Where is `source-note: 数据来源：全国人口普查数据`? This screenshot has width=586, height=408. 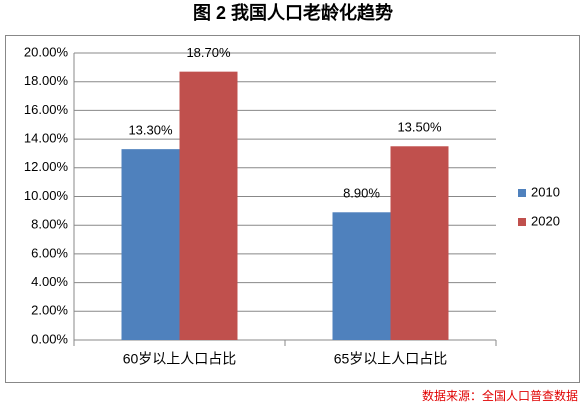 source-note: 数据来源：全国人口普查数据 is located at coordinates (500, 395).